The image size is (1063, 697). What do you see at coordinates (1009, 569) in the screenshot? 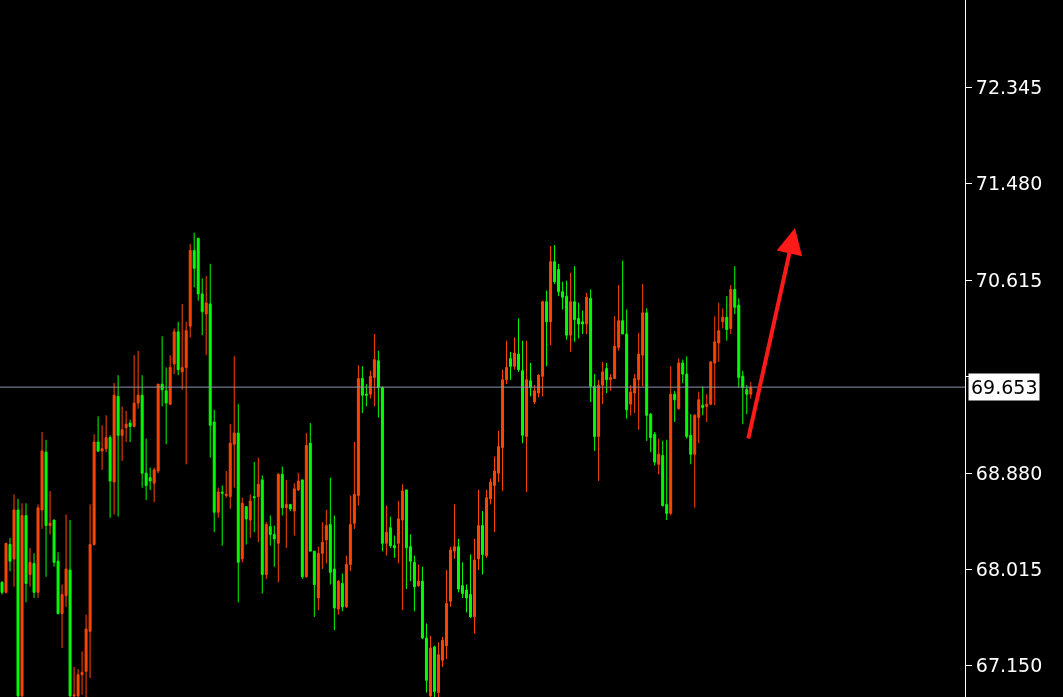
I see `y-tick-label: 68.015` at bounding box center [1009, 569].